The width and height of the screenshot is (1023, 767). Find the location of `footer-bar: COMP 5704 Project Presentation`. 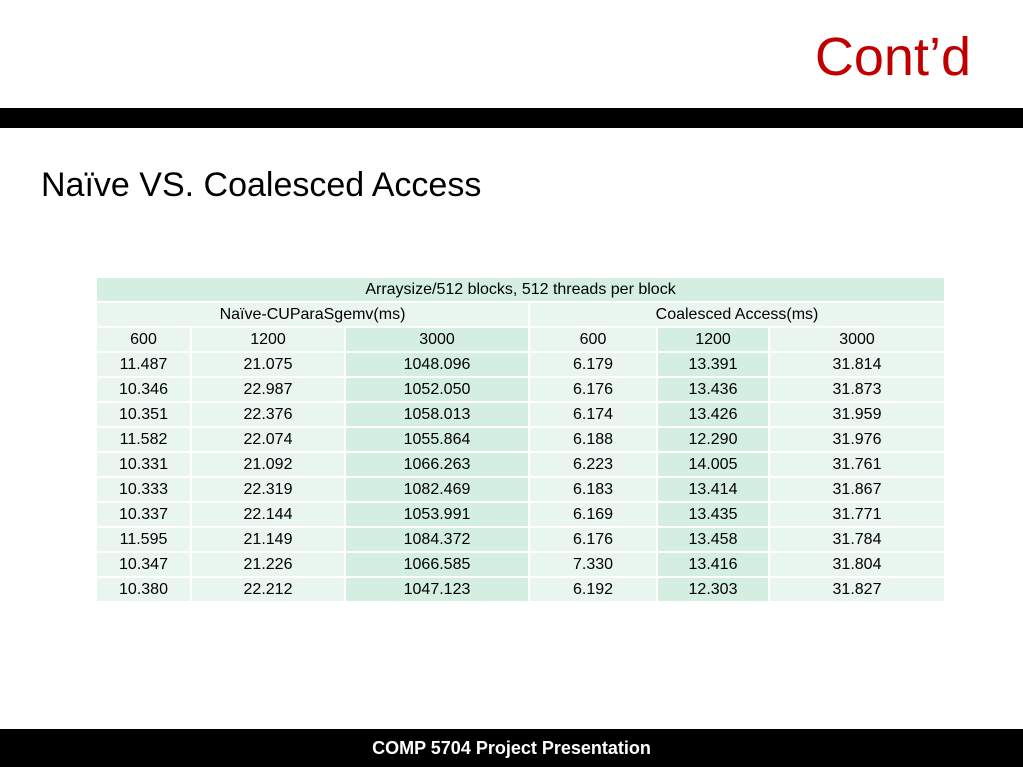

footer-bar: COMP 5704 Project Presentation is located at coordinates (511, 748).